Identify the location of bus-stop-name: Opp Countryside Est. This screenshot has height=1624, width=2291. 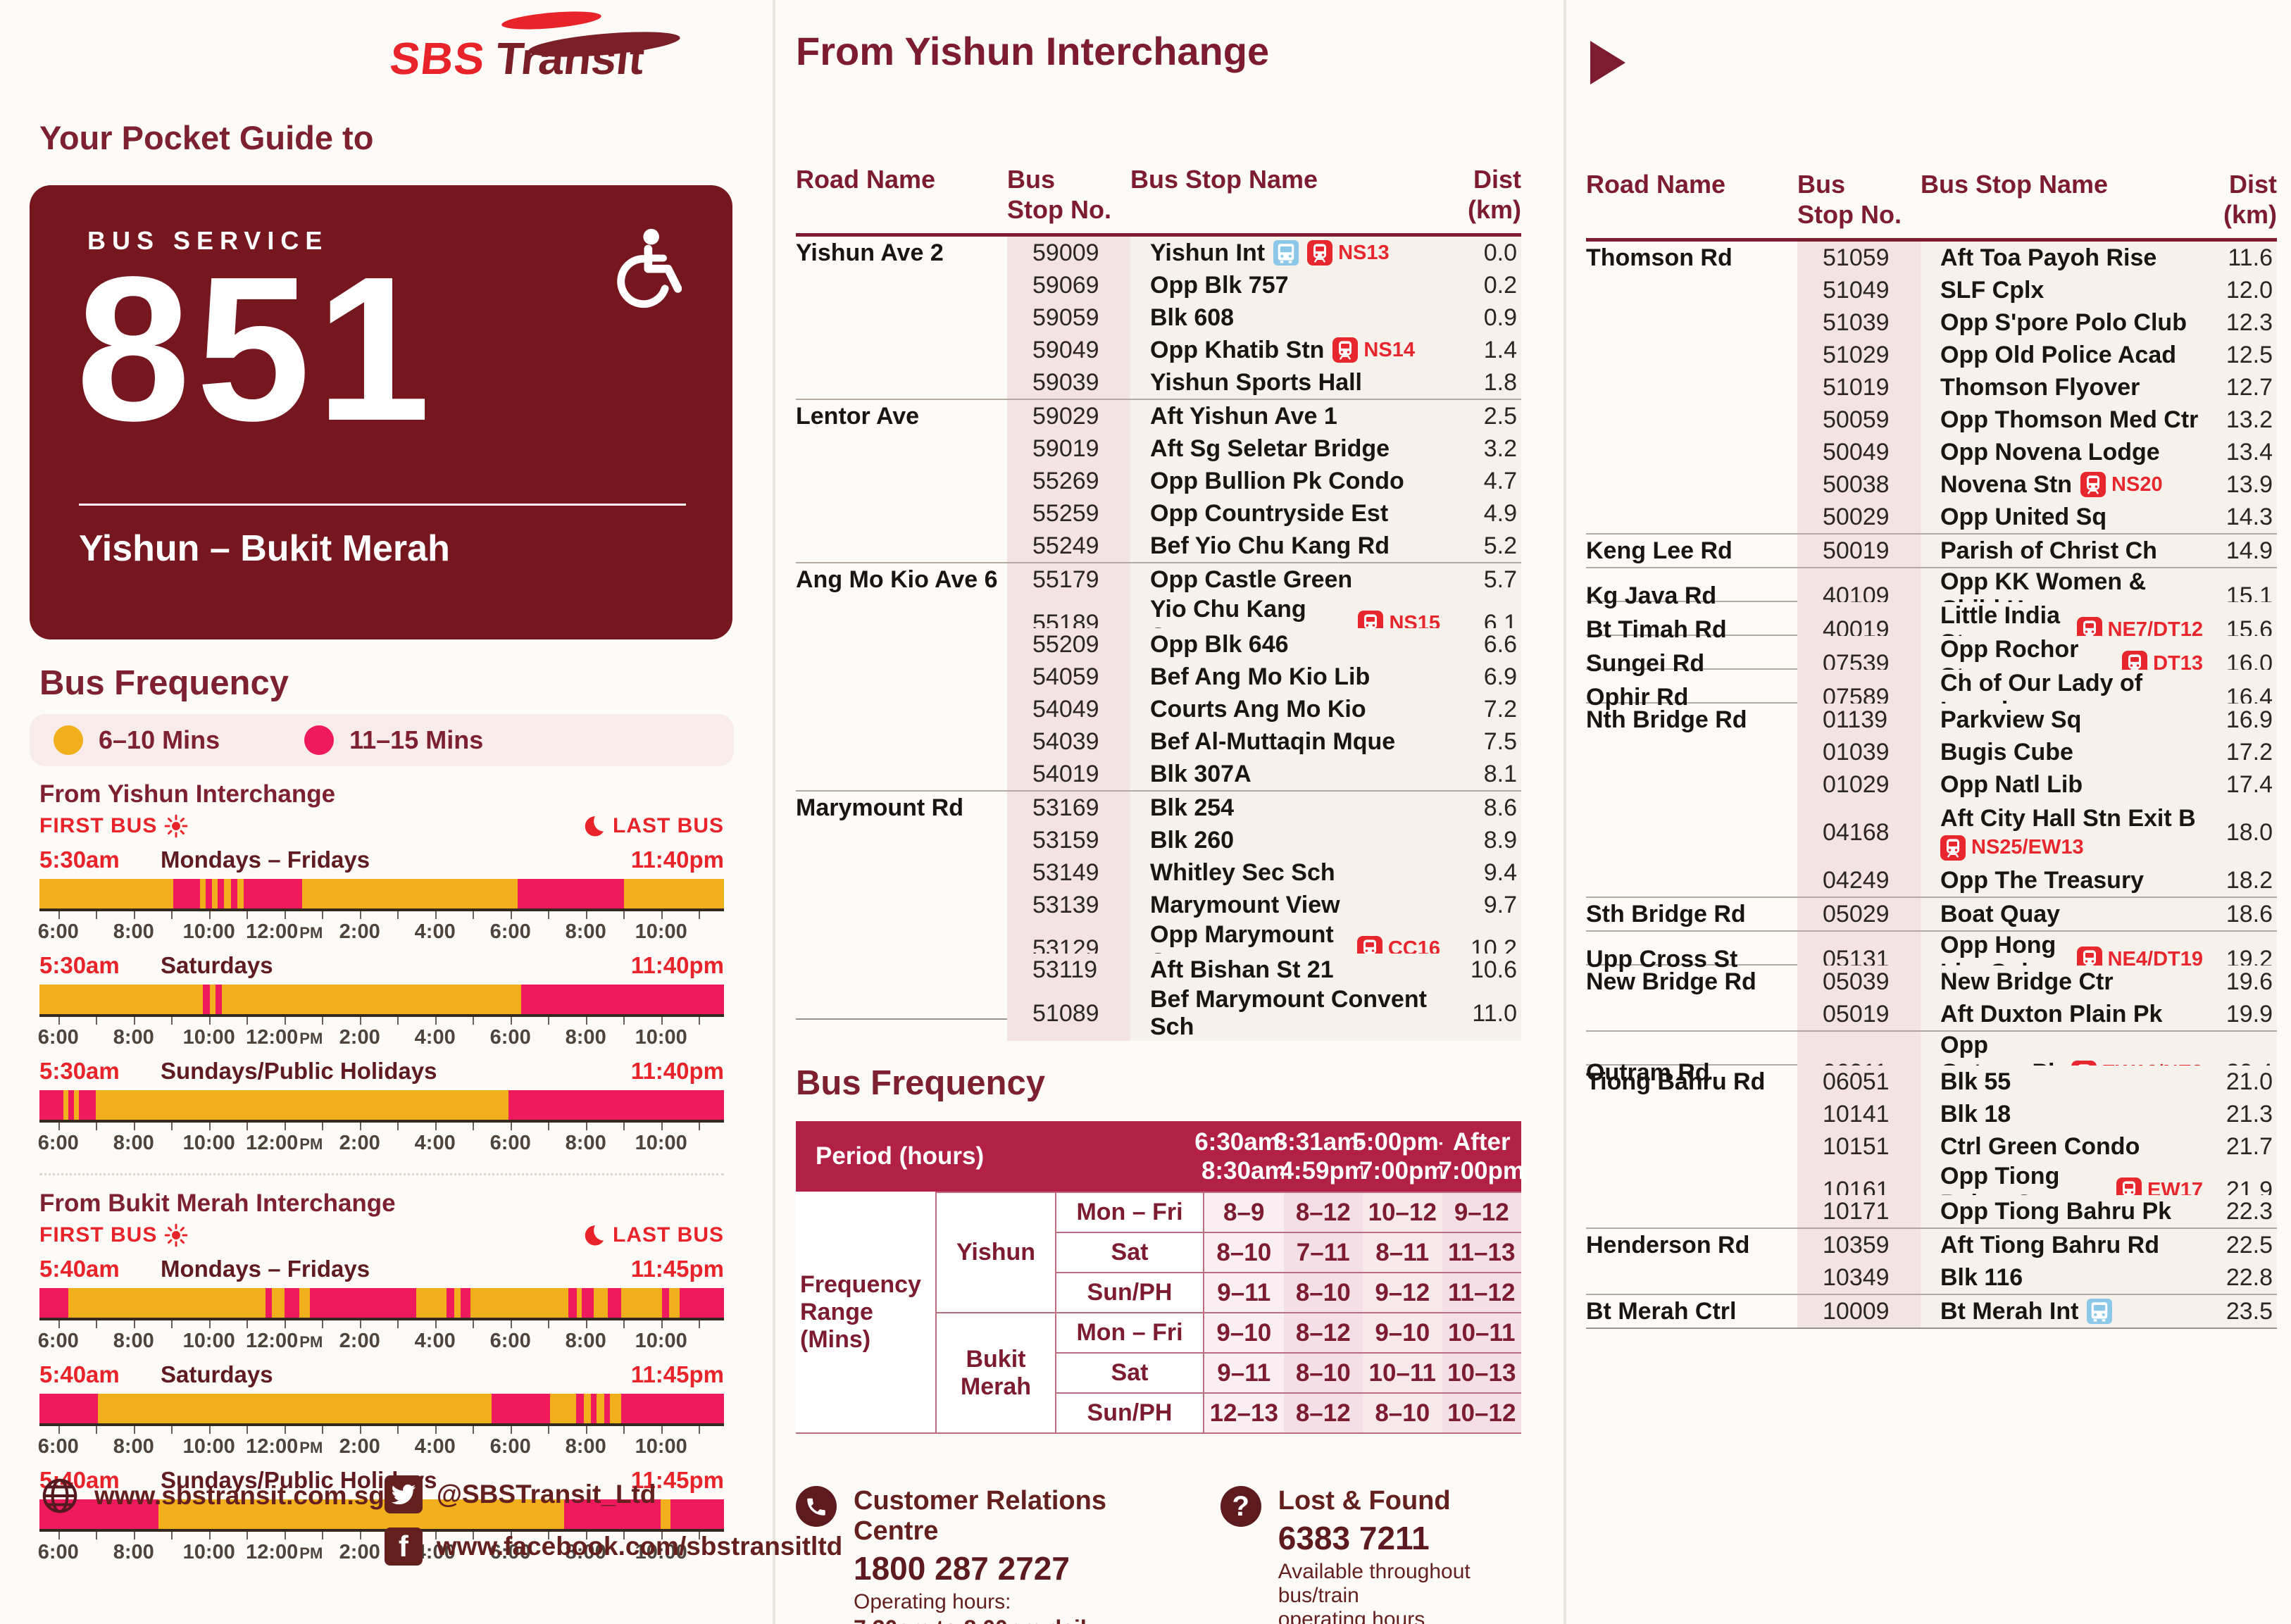
(1285, 514).